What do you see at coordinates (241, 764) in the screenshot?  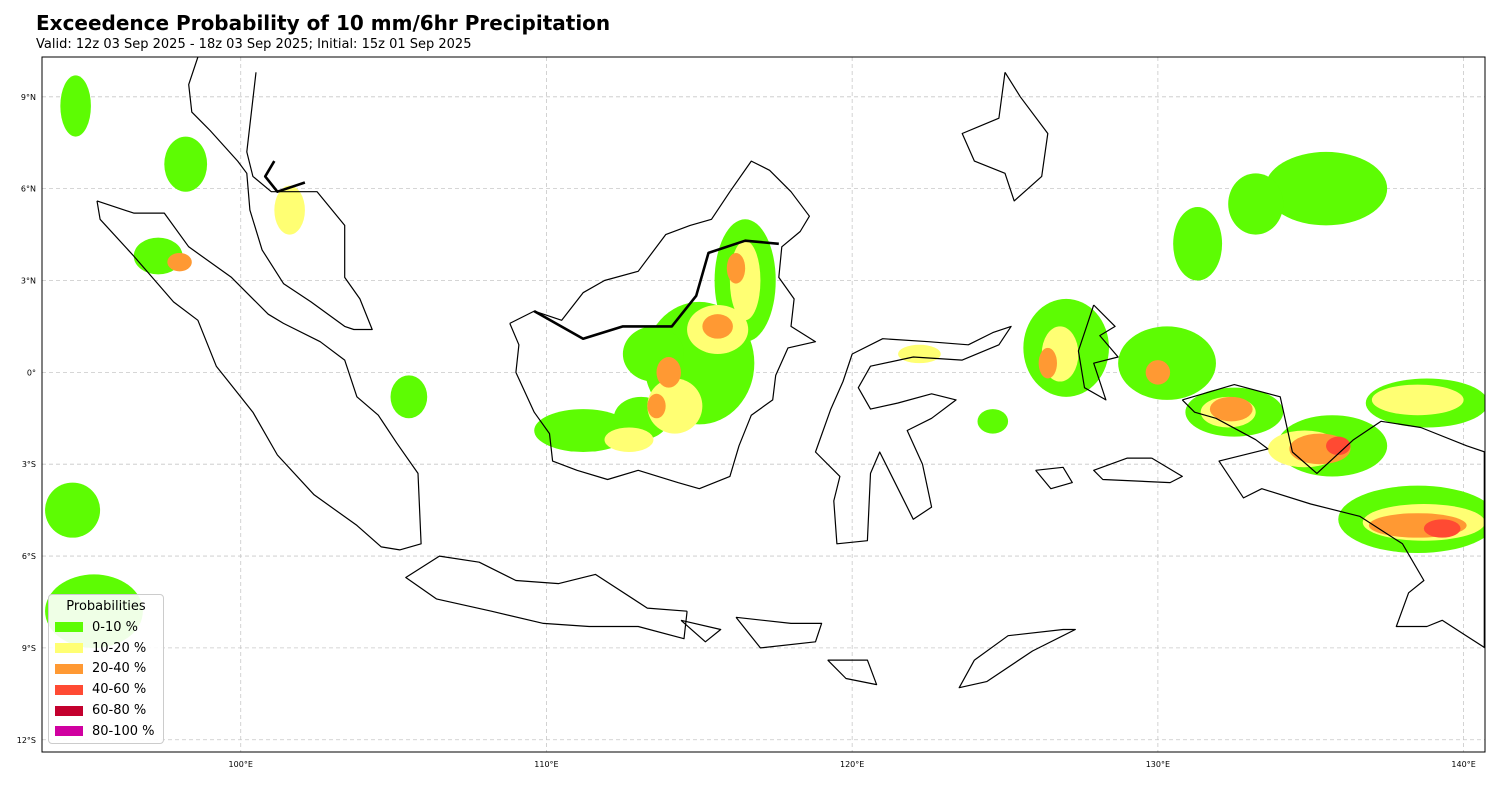 I see `lon-tick-label: 100°E` at bounding box center [241, 764].